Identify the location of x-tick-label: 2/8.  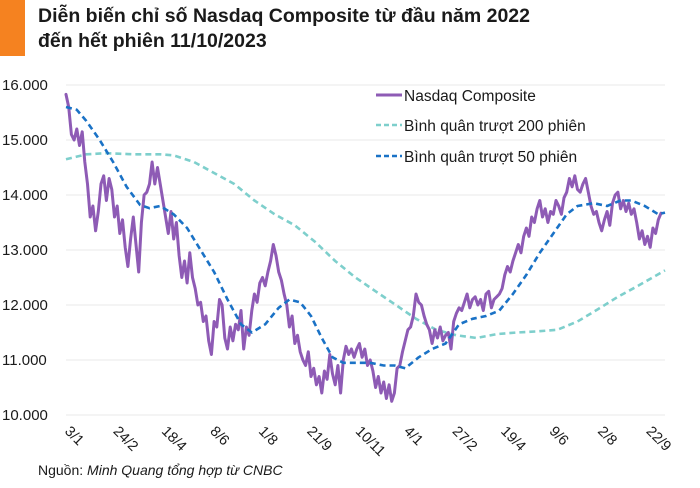
(607, 437).